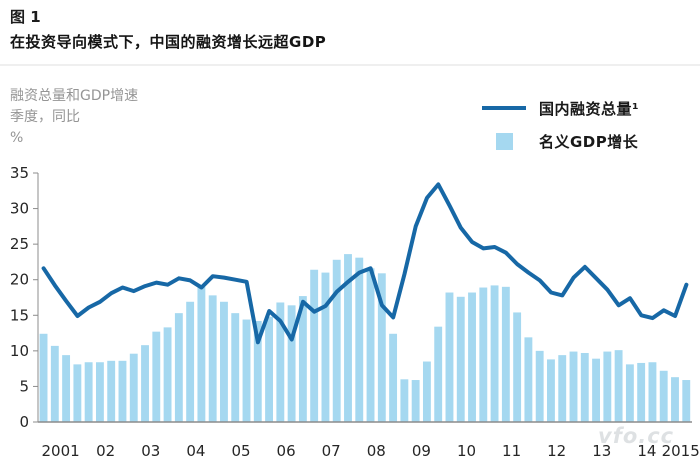 The image size is (700, 472). What do you see at coordinates (589, 141) in the screenshot?
I see `legend-bar-label: 名义GDP增长` at bounding box center [589, 141].